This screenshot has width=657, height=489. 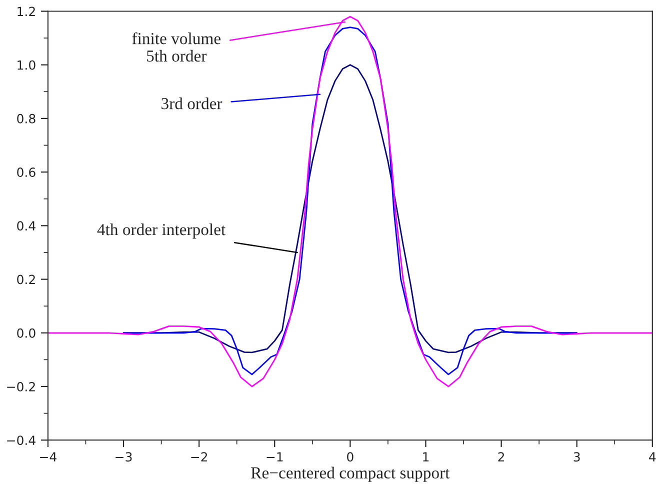 I want to click on x-tick-label: 4, so click(x=652, y=457).